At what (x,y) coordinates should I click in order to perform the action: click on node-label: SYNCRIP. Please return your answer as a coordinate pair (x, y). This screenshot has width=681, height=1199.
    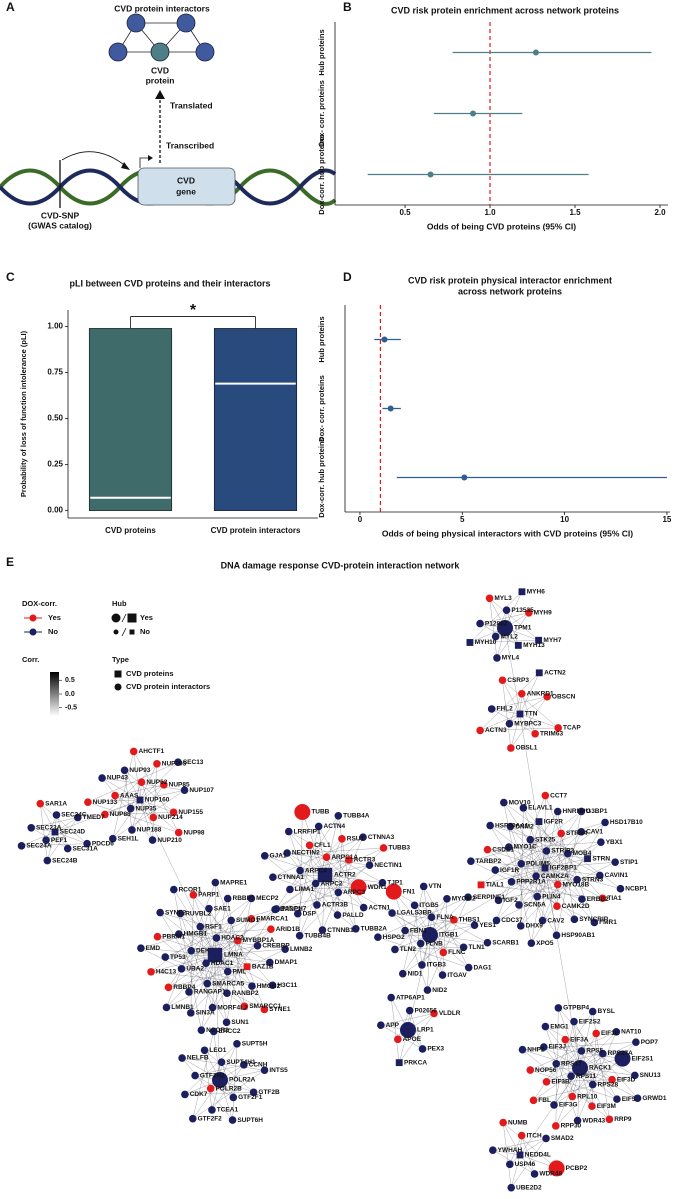
    Looking at the image, I should click on (594, 919).